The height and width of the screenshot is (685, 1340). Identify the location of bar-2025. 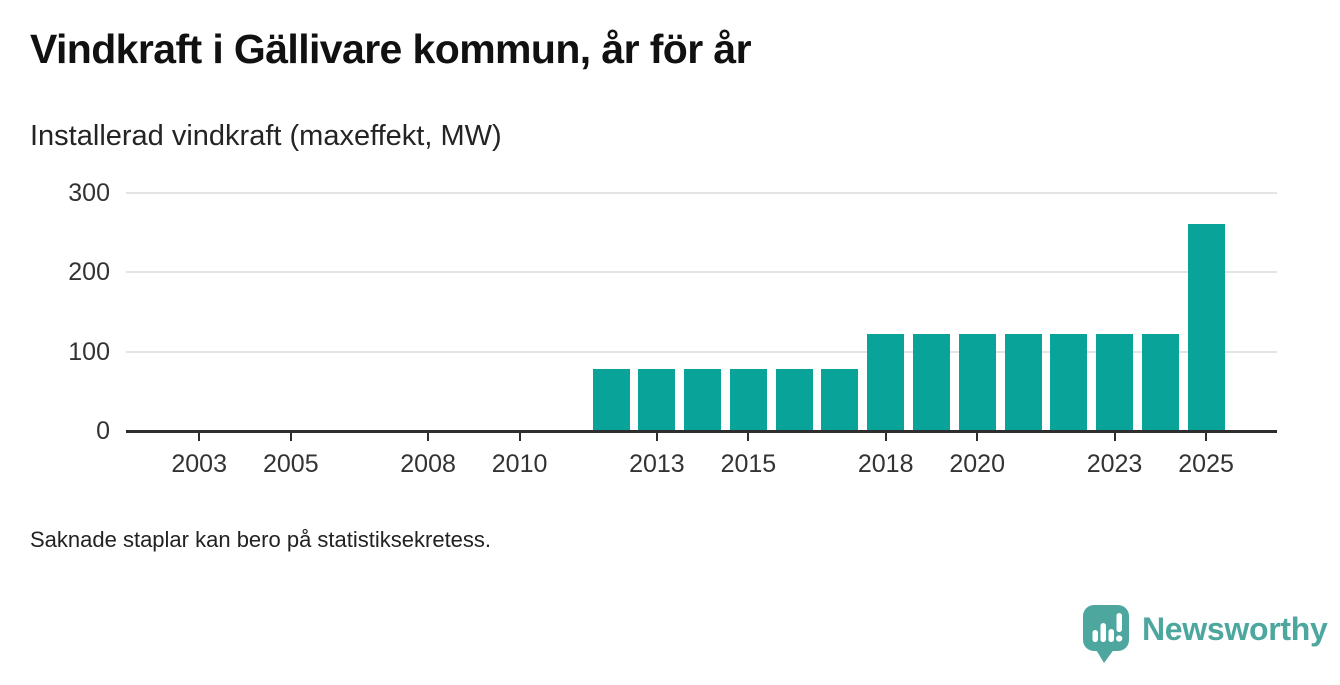
(1206, 327).